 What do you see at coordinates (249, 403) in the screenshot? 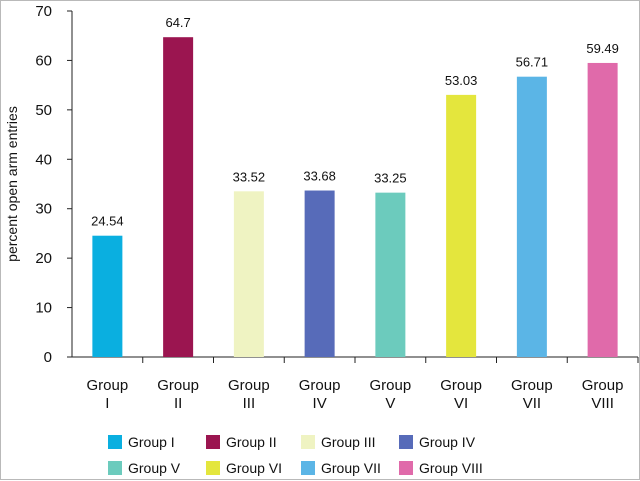
I see `x-tick-label: III` at bounding box center [249, 403].